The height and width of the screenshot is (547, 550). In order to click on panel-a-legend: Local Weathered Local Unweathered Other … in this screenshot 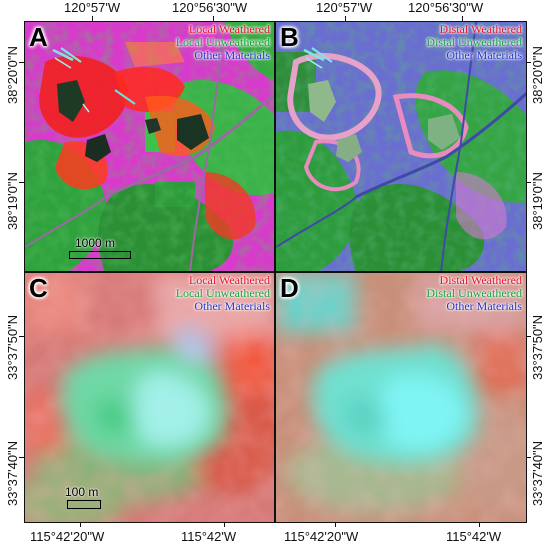, I will do `click(223, 42)`.